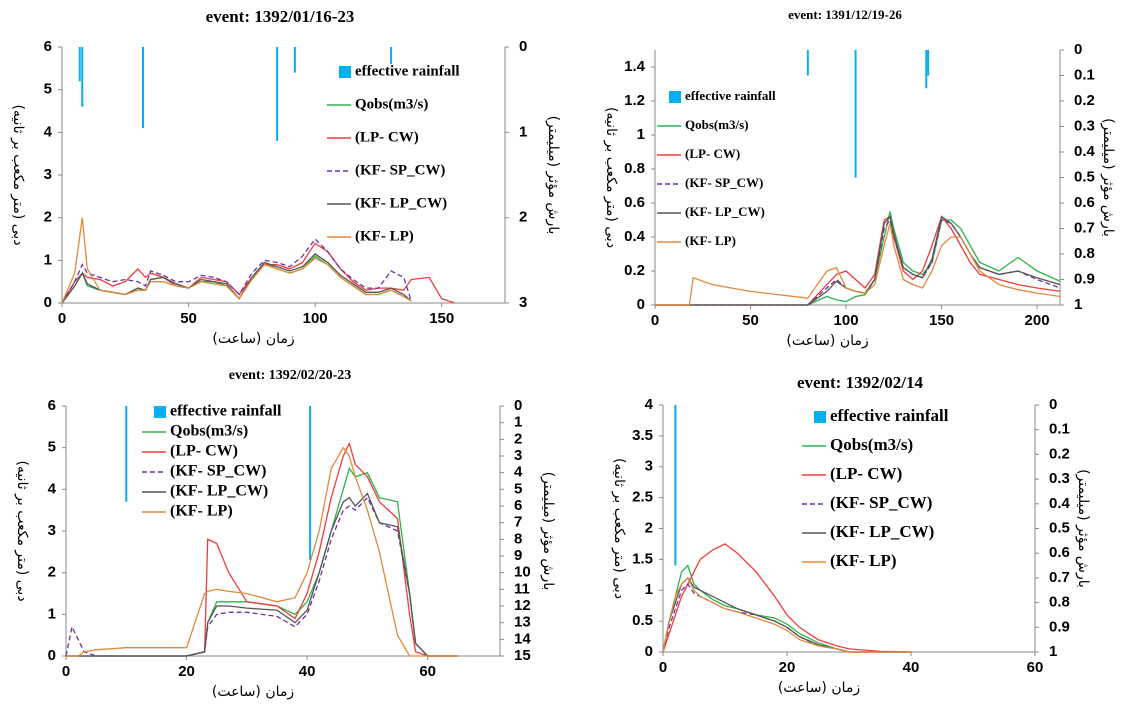 This screenshot has width=1126, height=713. Describe the element at coordinates (634, 270) in the screenshot. I see `y-tick-label: 0.2` at that location.